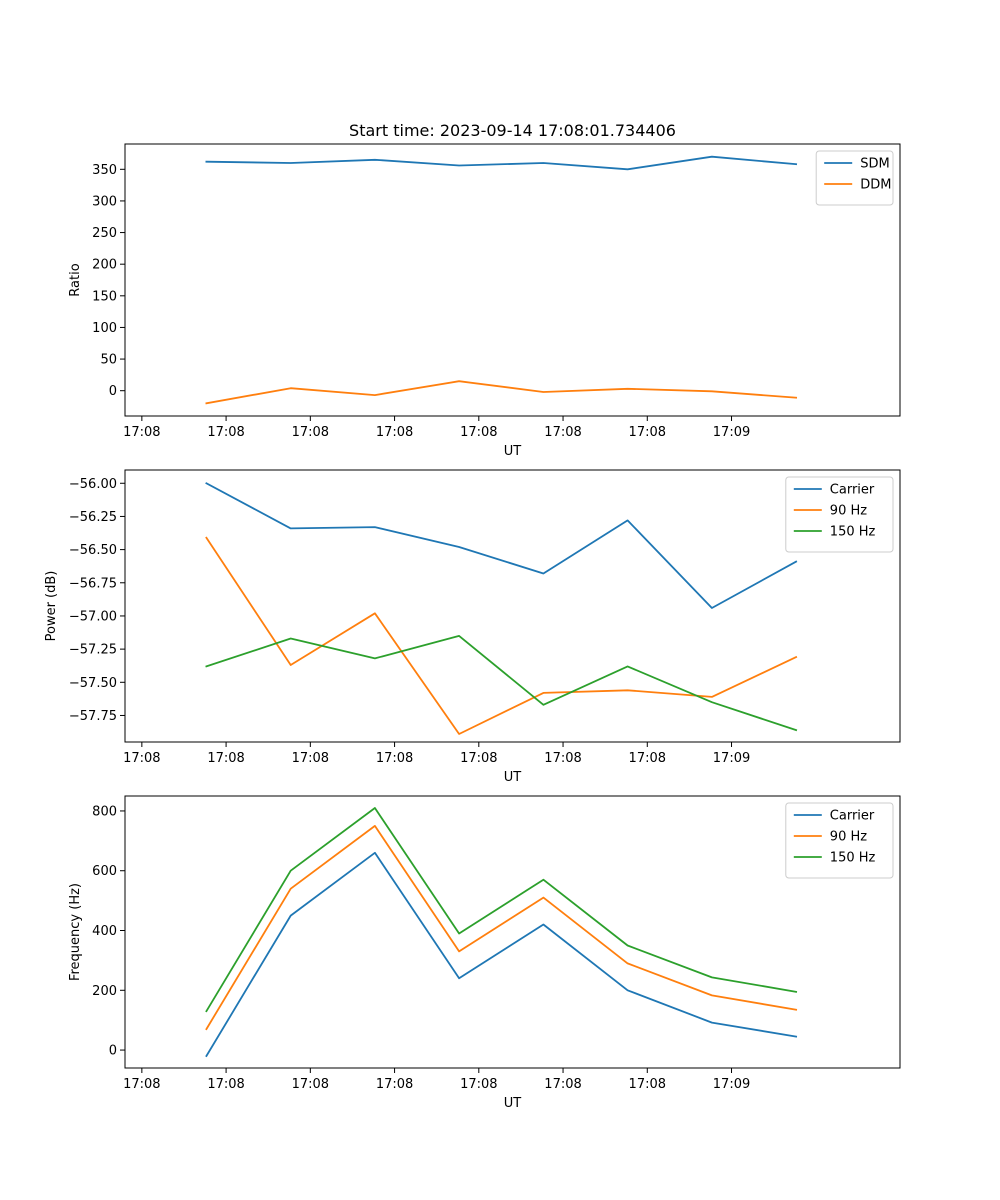  Describe the element at coordinates (93, 517) in the screenshot. I see `y-tick-label: −56.25` at that location.